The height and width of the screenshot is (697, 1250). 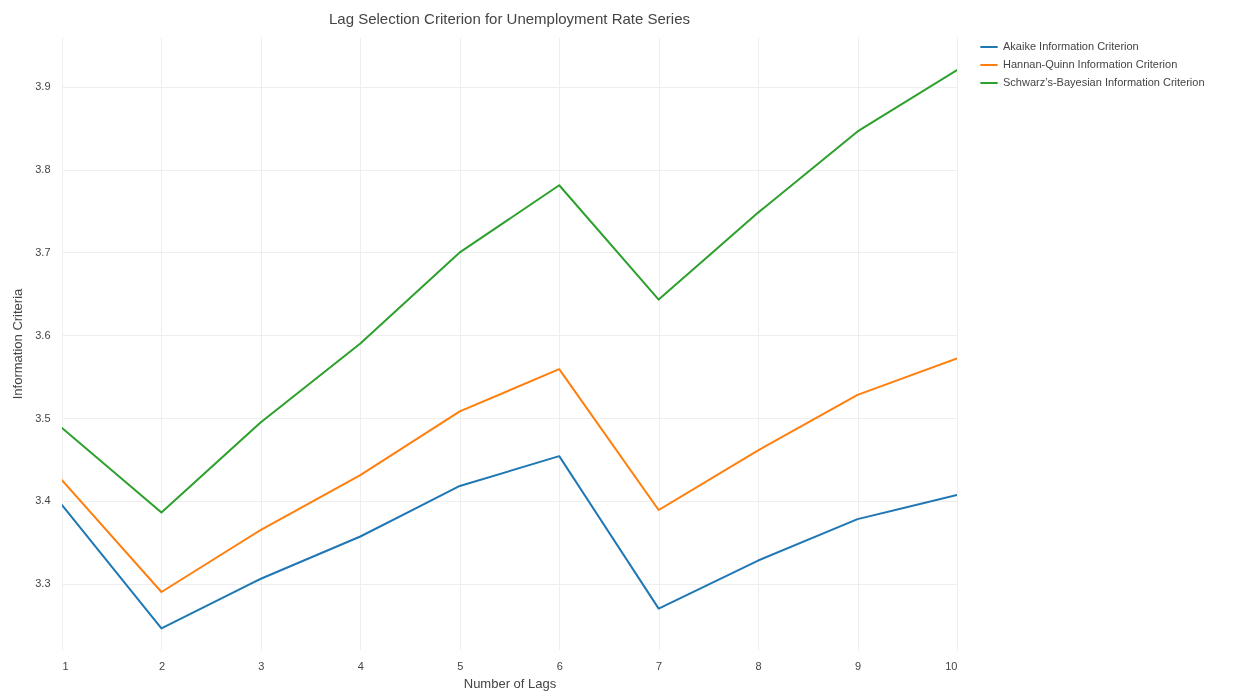 I want to click on x-tick-label: 6, so click(x=559, y=665).